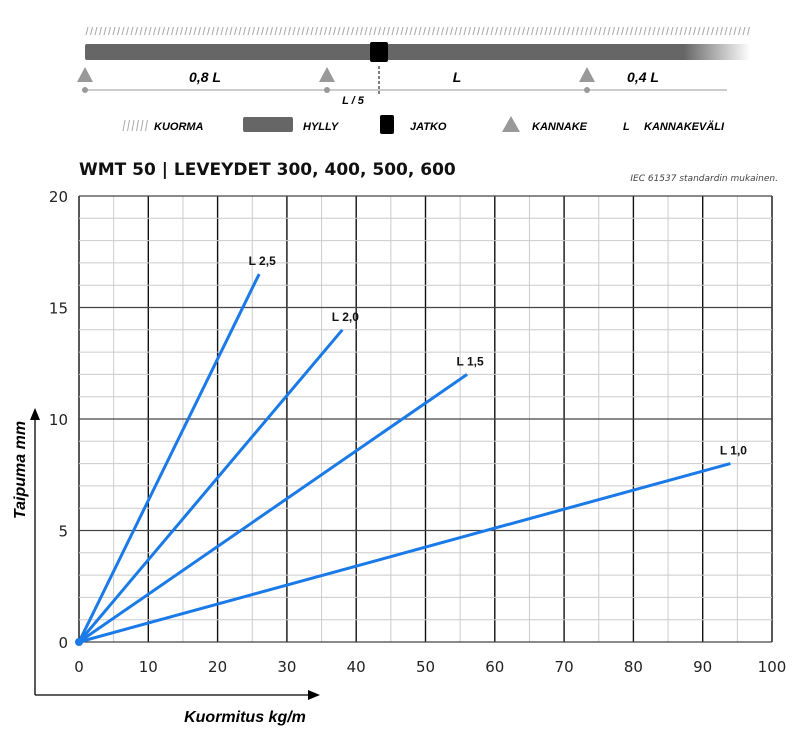 The width and height of the screenshot is (800, 736). Describe the element at coordinates (425, 667) in the screenshot. I see `x-tick-label: 50` at that location.